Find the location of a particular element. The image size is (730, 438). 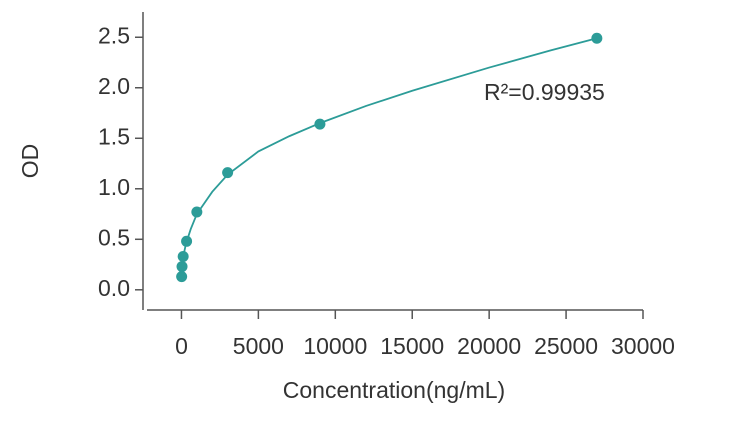

x-tick-label: 0 is located at coordinates (181, 346).